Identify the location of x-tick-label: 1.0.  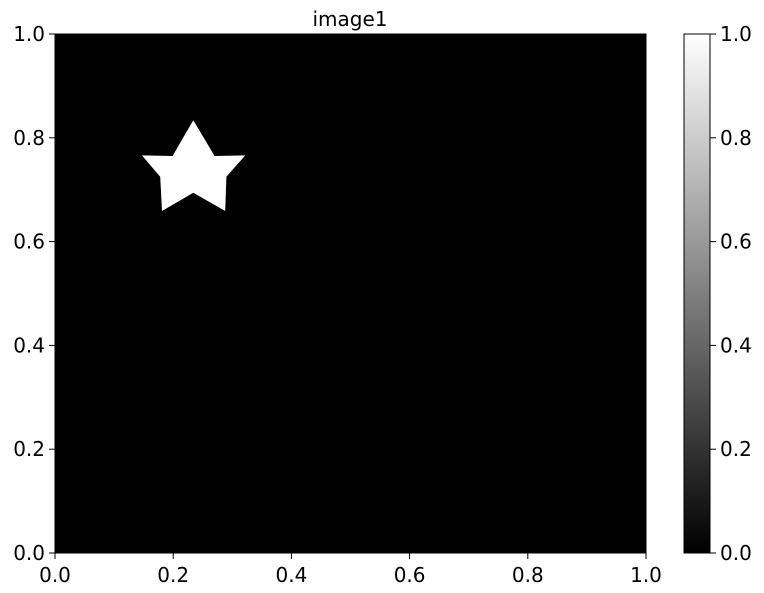
(646, 575).